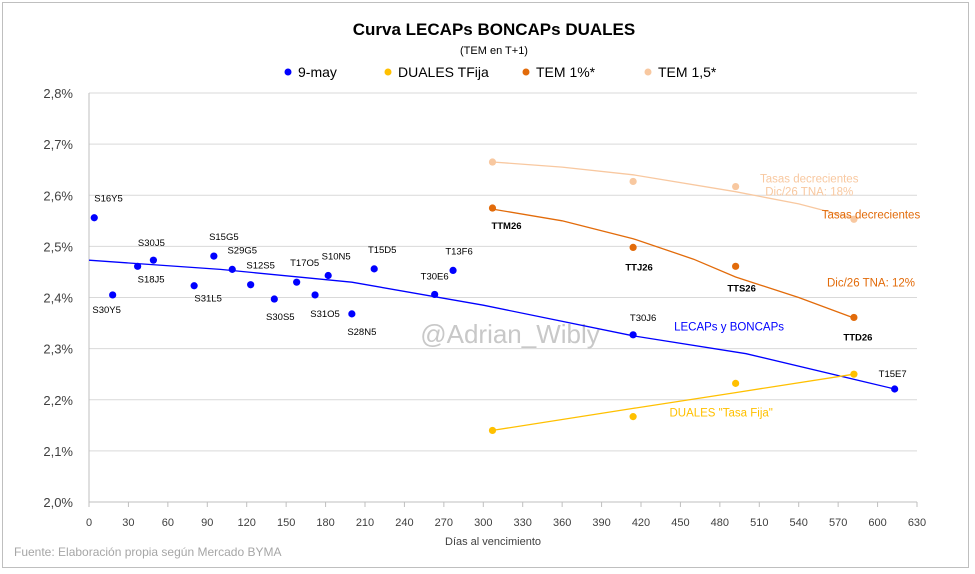 This screenshot has height=574, width=975. I want to click on legend-label: TEM 1%*, so click(566, 72).